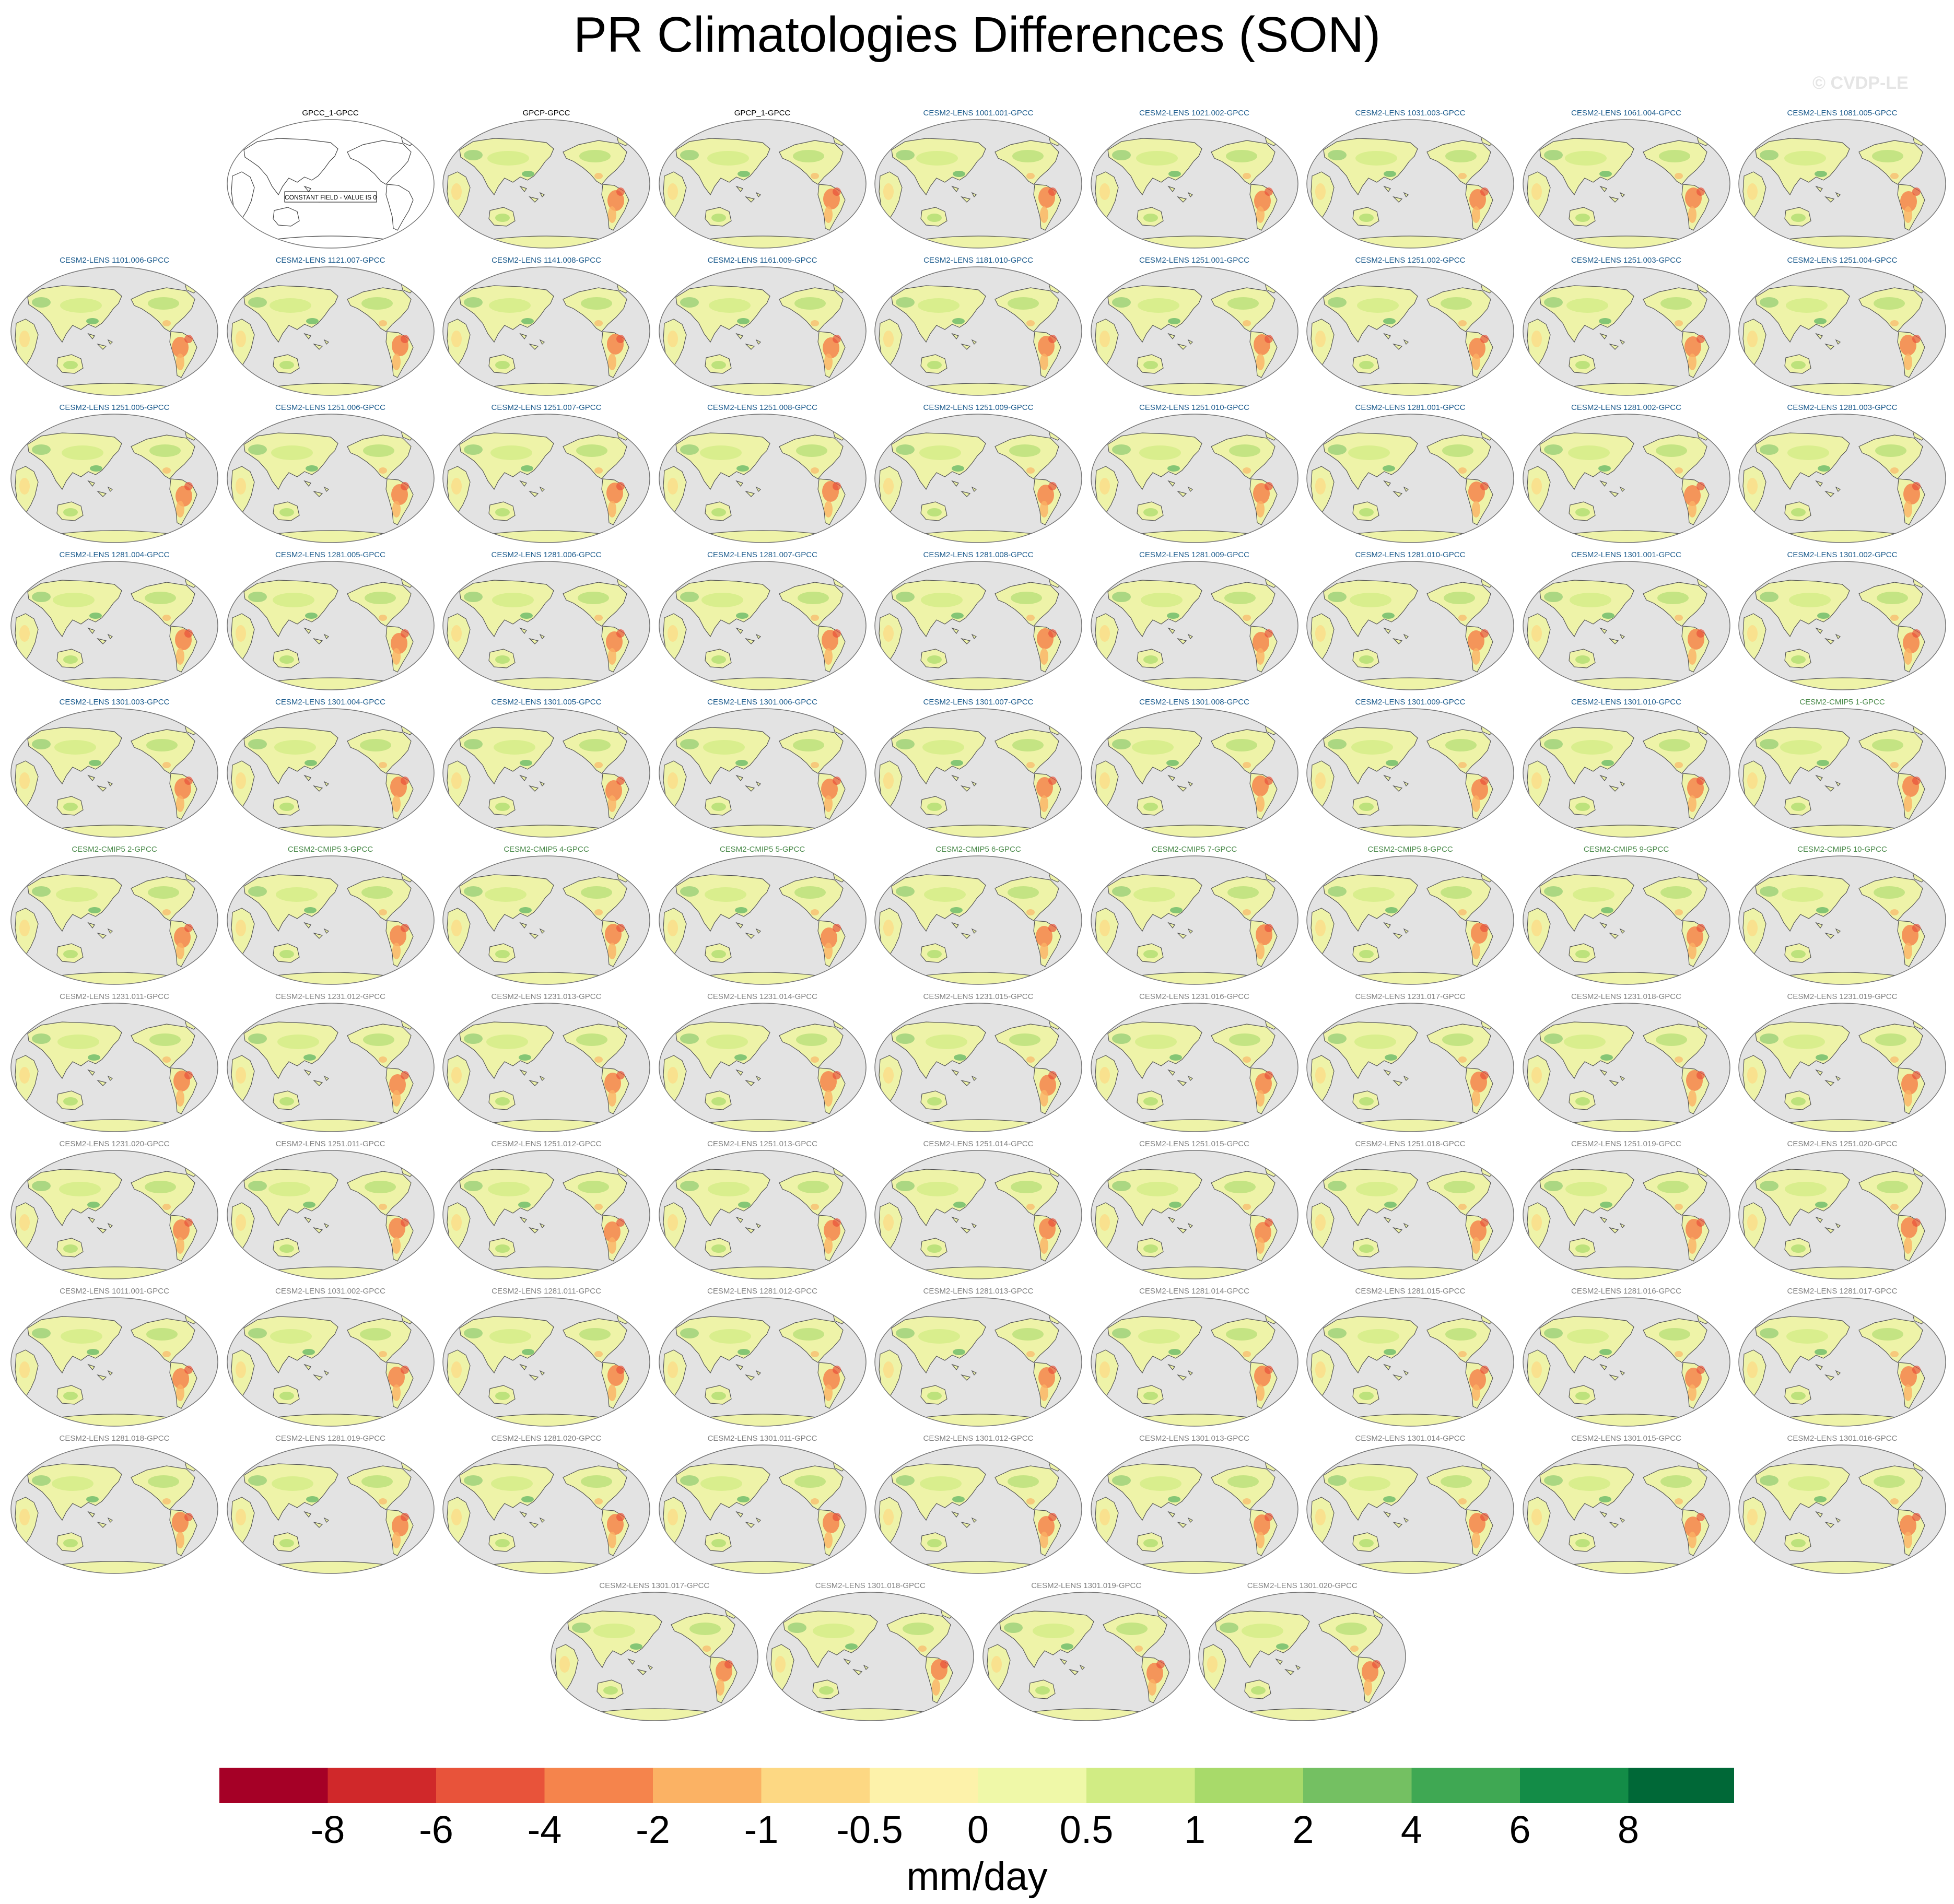 The image size is (1954, 1904). What do you see at coordinates (1626, 1143) in the screenshot?
I see `panel-title: CESM2-LENS 1251.019-GPCC` at bounding box center [1626, 1143].